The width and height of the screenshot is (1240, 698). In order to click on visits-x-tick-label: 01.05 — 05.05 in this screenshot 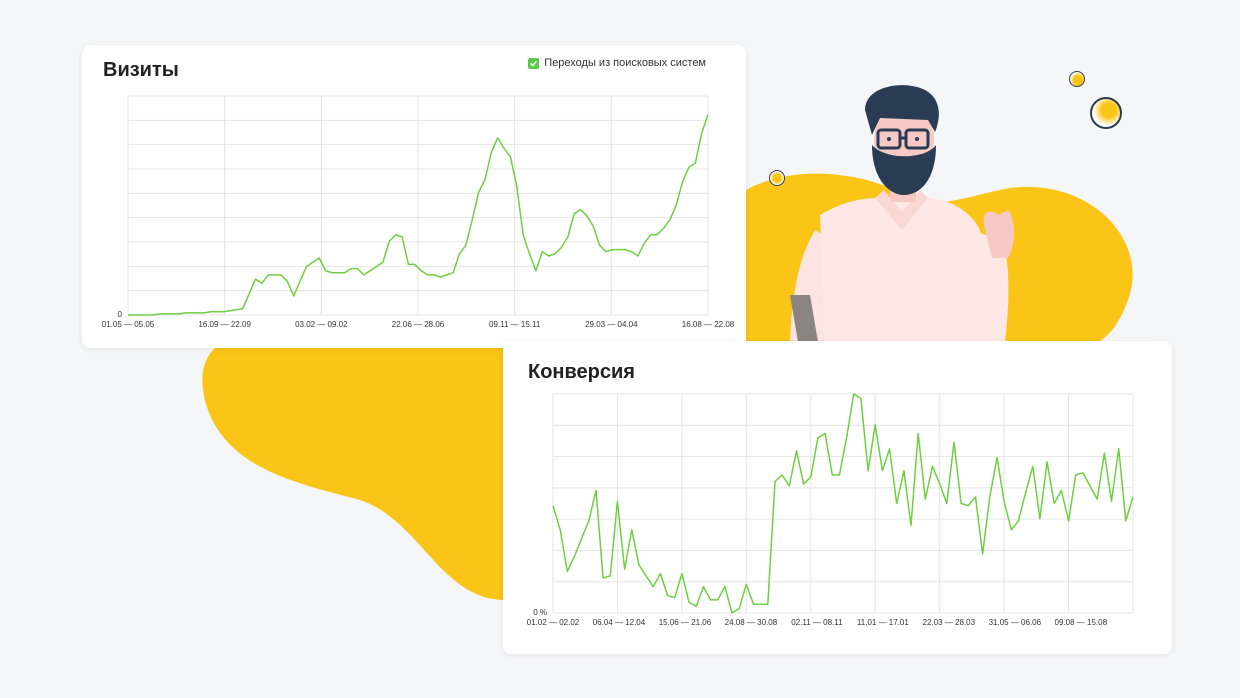, I will do `click(128, 324)`.